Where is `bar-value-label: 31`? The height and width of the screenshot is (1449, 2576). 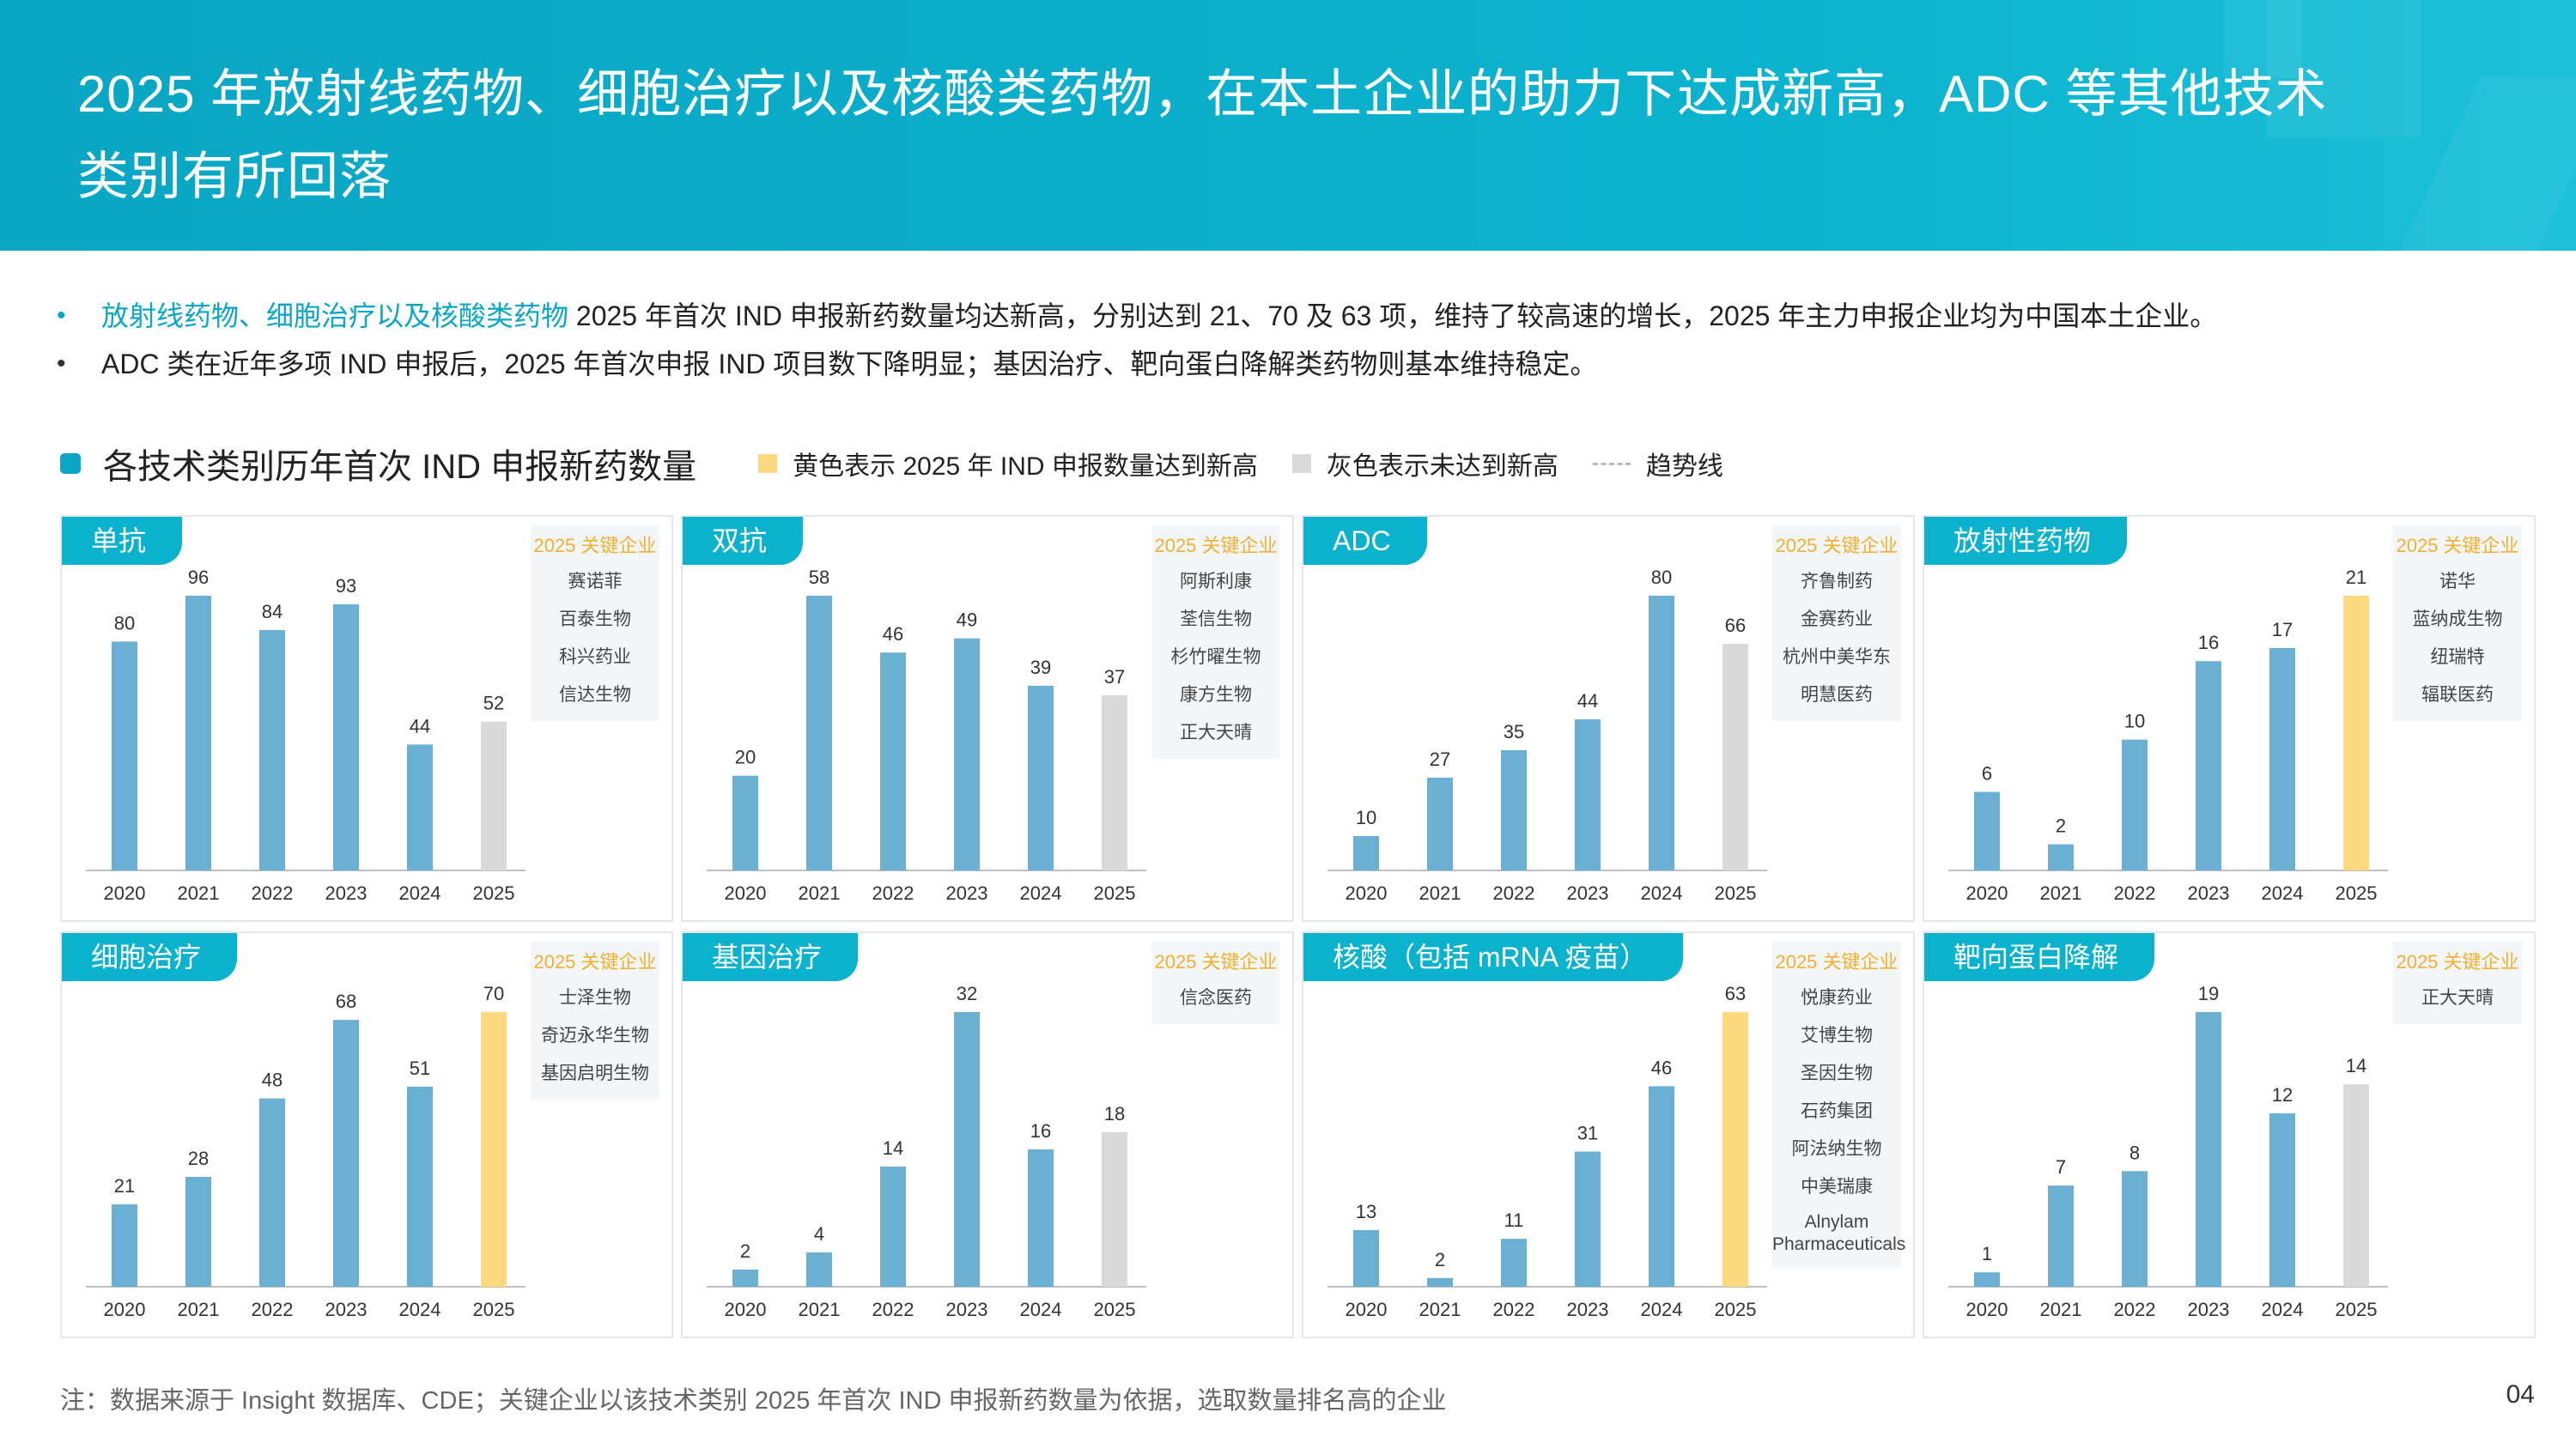
bar-value-label: 31 is located at coordinates (1587, 1133).